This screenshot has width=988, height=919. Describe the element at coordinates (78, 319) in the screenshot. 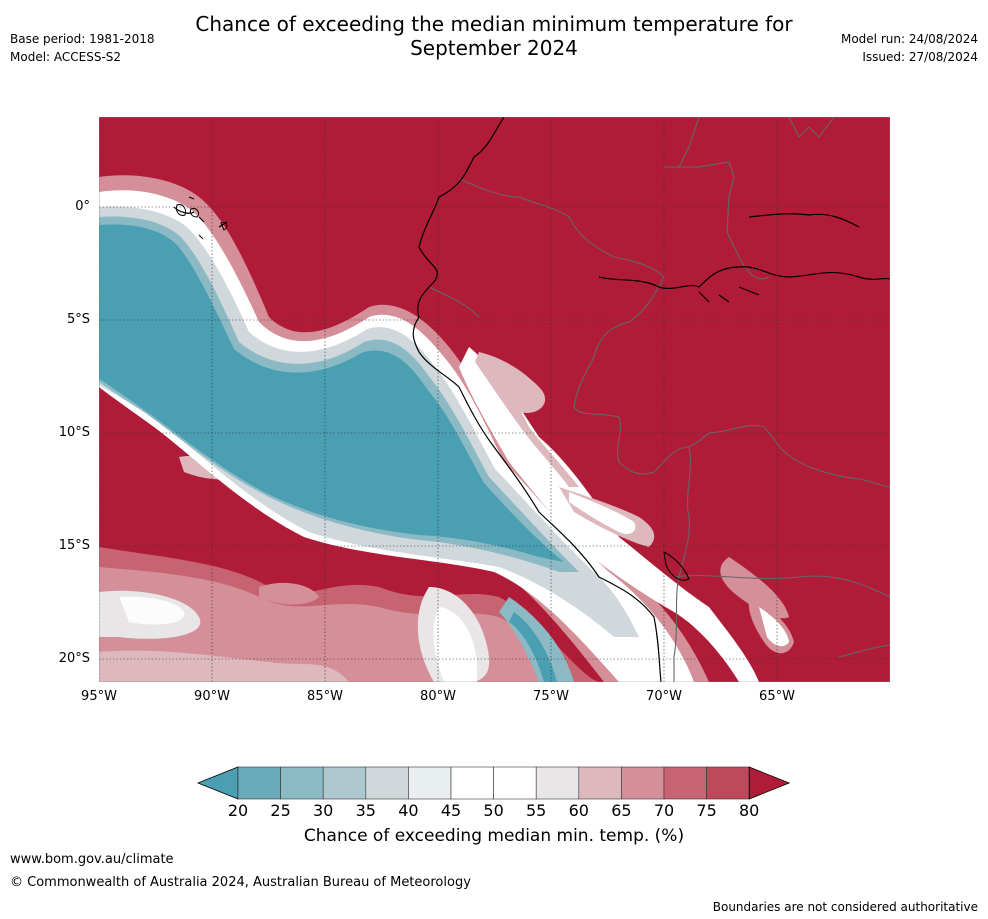

I see `lat-label-5s: 5°S` at that location.